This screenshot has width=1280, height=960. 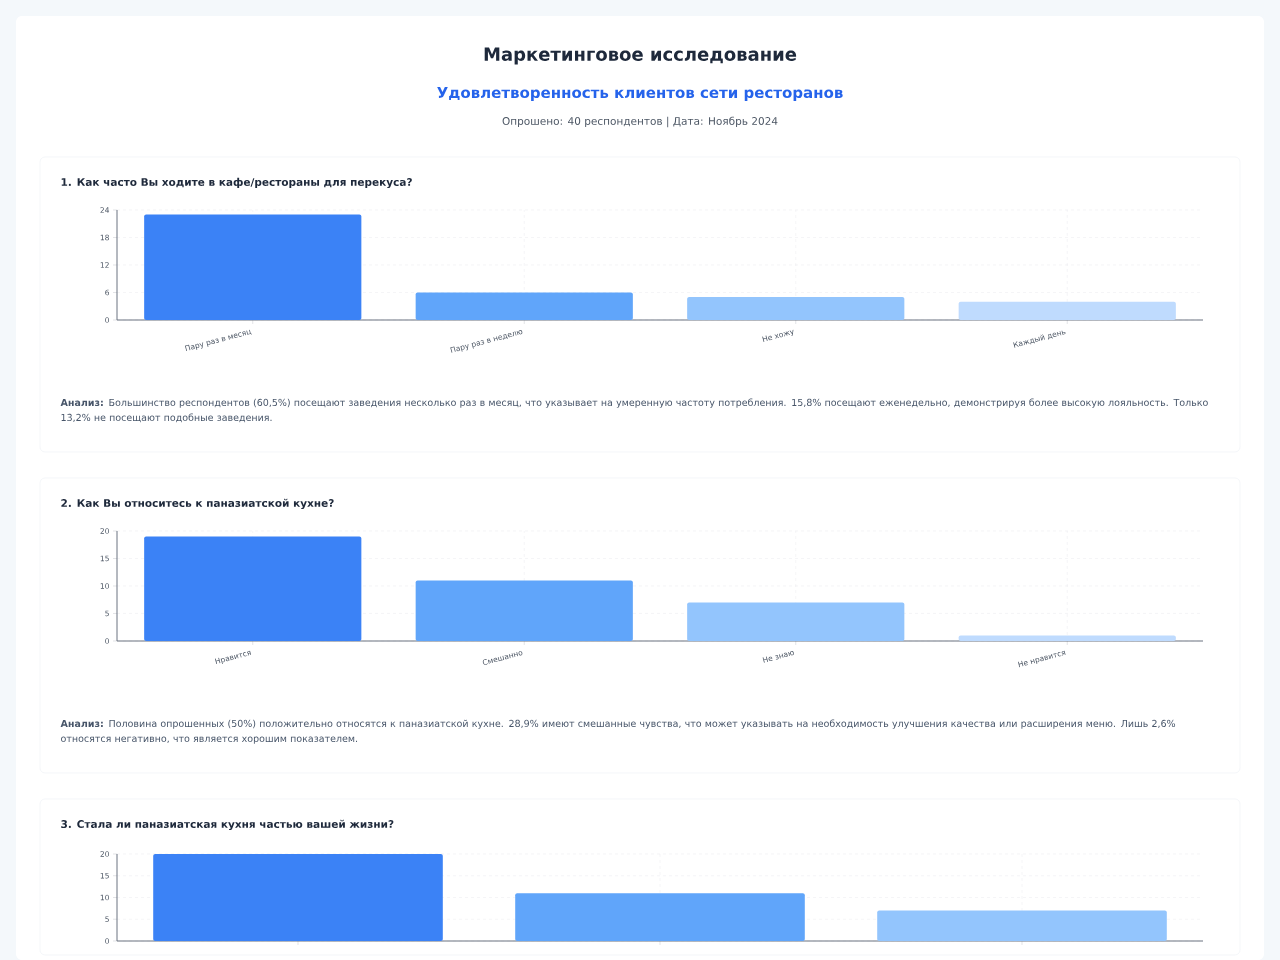 What do you see at coordinates (640, 122) in the screenshot?
I see `text: Опрошено: 40 респондентов | Дата: Ноябрь 2024` at bounding box center [640, 122].